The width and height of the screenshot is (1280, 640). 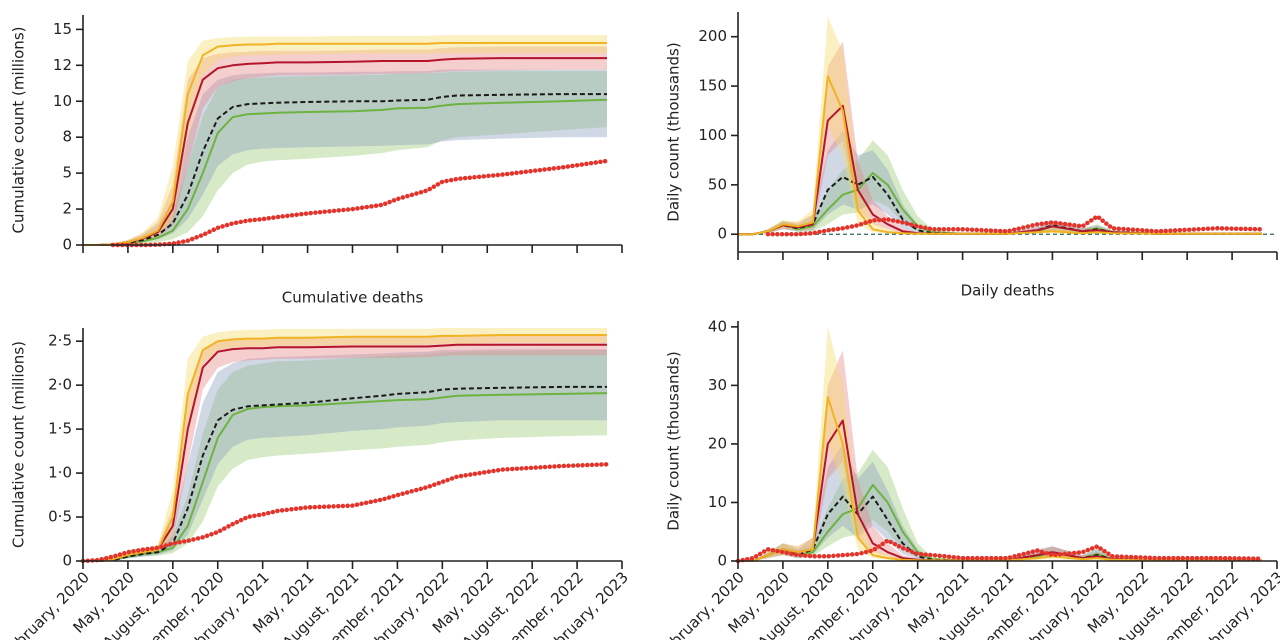 I want to click on y-tick-label: 2·0, so click(x=60, y=385).